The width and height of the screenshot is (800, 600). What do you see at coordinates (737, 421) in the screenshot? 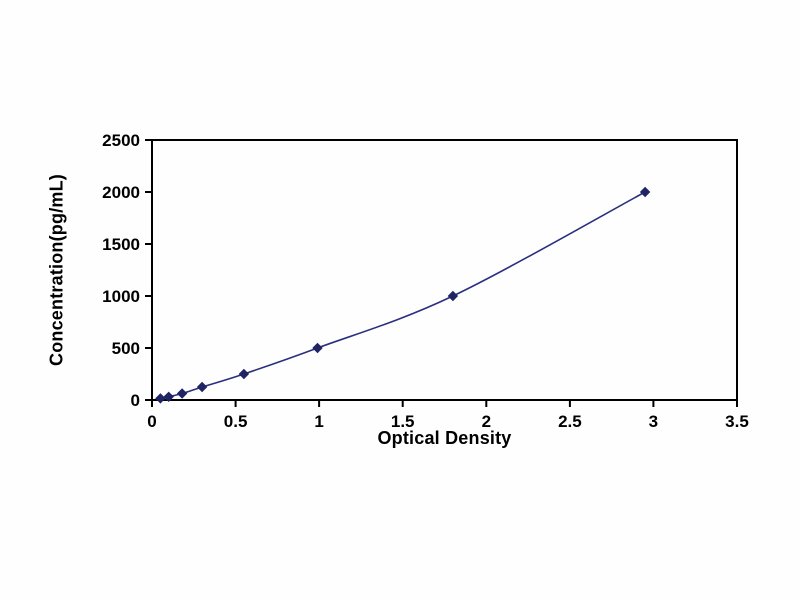
I see `x-tick-label: 3.5` at bounding box center [737, 421].